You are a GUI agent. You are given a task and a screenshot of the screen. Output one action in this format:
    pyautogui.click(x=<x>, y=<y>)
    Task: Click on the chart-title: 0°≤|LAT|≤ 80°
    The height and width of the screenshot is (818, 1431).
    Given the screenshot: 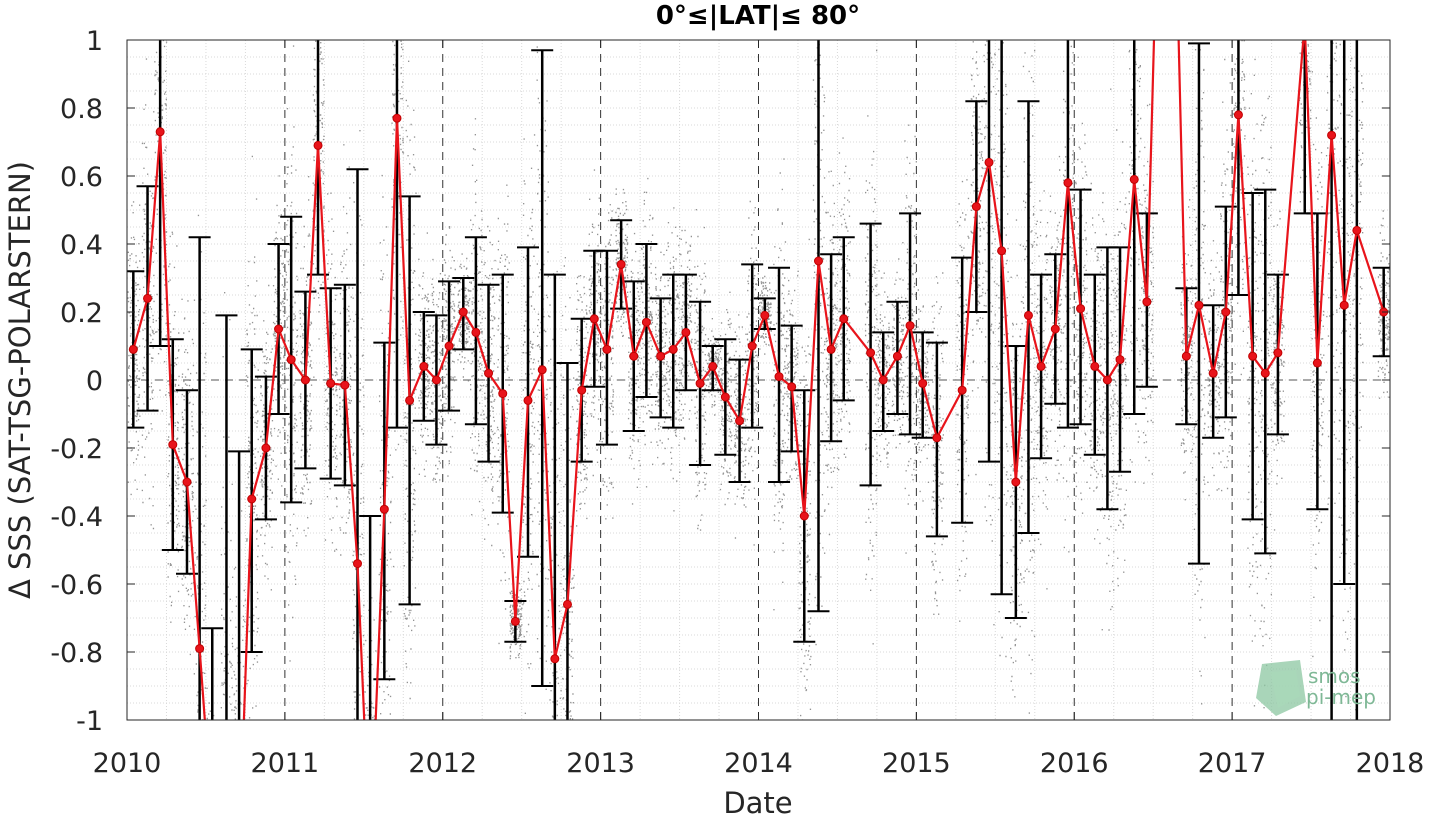 What is the action you would take?
    pyautogui.click(x=758, y=16)
    